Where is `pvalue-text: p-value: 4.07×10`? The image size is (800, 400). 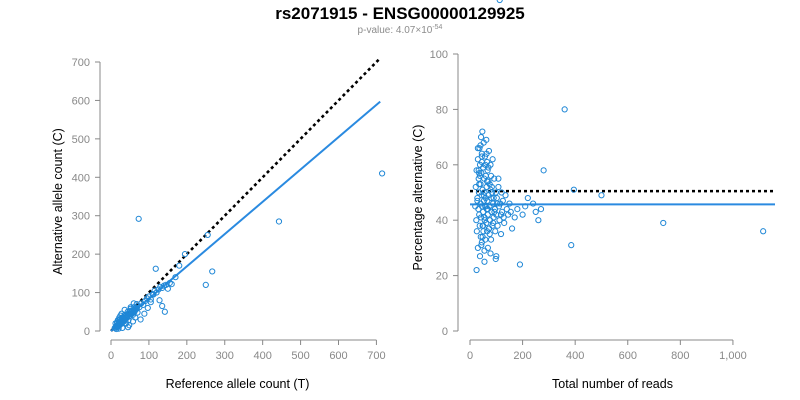 pvalue-text: p-value: 4.07×10 is located at coordinates (395, 30).